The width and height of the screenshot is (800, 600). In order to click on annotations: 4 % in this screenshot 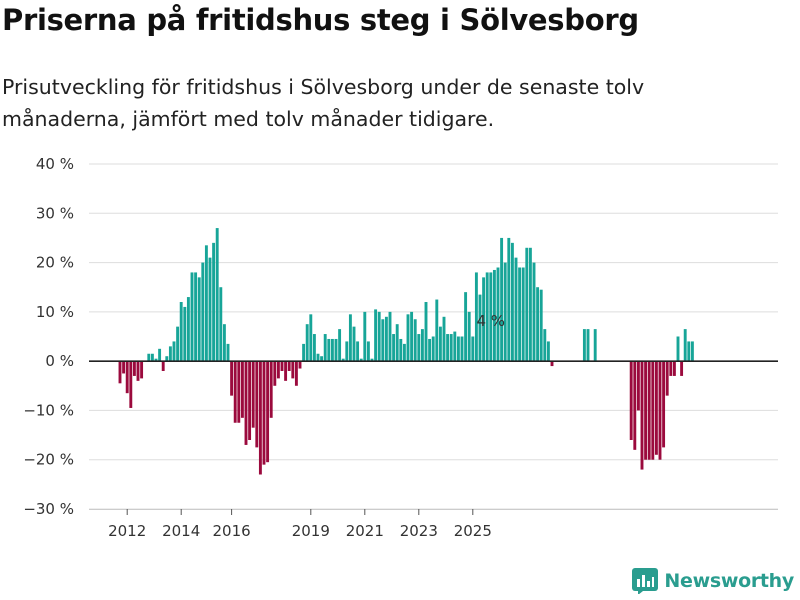, I will do `click(491, 321)`.